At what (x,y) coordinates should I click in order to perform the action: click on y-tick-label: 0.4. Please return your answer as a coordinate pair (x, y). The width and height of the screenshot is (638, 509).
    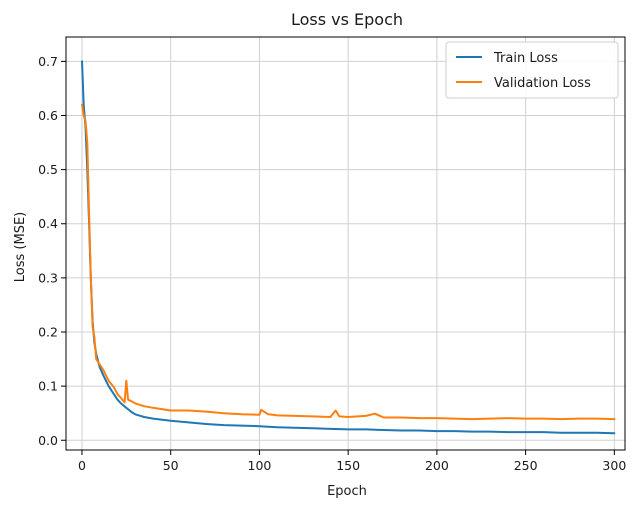
    Looking at the image, I should click on (48, 223).